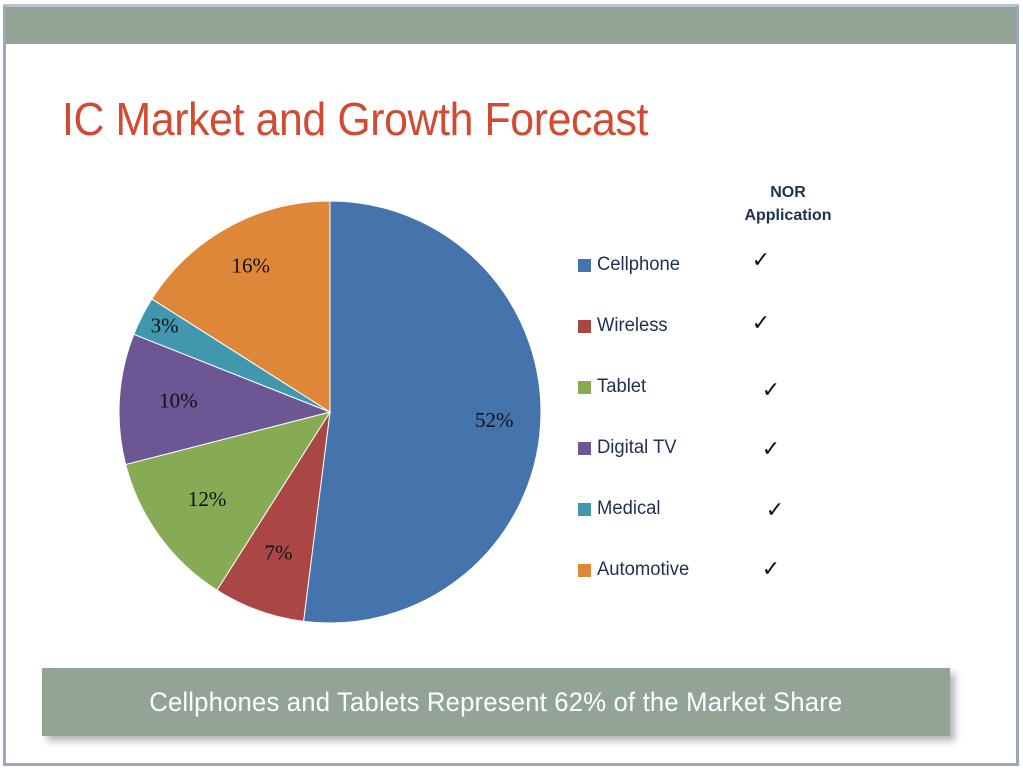 This screenshot has height=771, width=1023. What do you see at coordinates (279, 553) in the screenshot?
I see `pie-slice-label: 7%` at bounding box center [279, 553].